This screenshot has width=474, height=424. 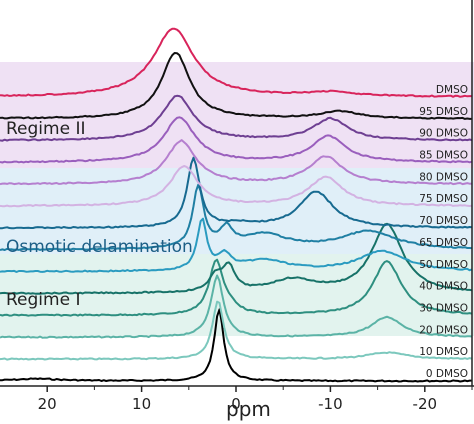 I want to click on series-label: 30 DMSO, so click(x=443, y=308).